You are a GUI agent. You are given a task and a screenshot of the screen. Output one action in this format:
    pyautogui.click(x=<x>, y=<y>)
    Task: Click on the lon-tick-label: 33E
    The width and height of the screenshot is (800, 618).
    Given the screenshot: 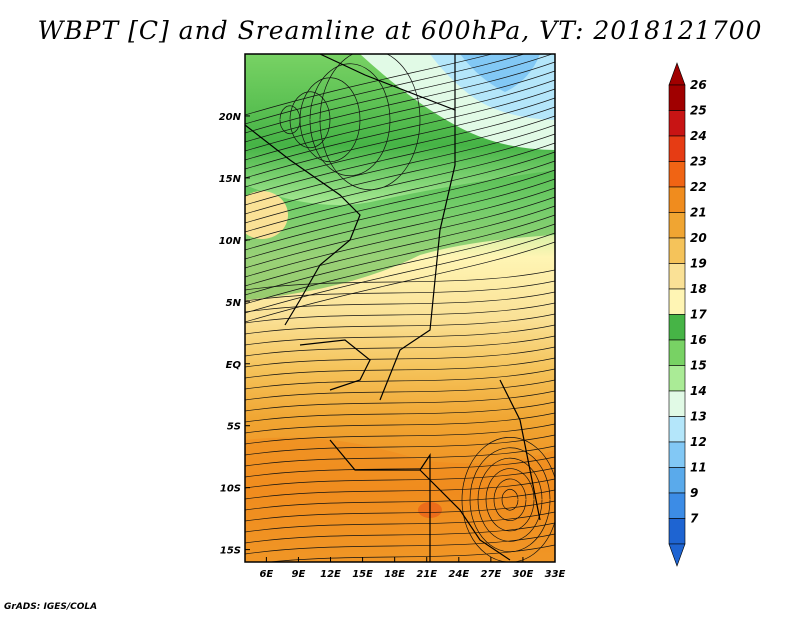 What is the action you would take?
    pyautogui.click(x=555, y=574)
    